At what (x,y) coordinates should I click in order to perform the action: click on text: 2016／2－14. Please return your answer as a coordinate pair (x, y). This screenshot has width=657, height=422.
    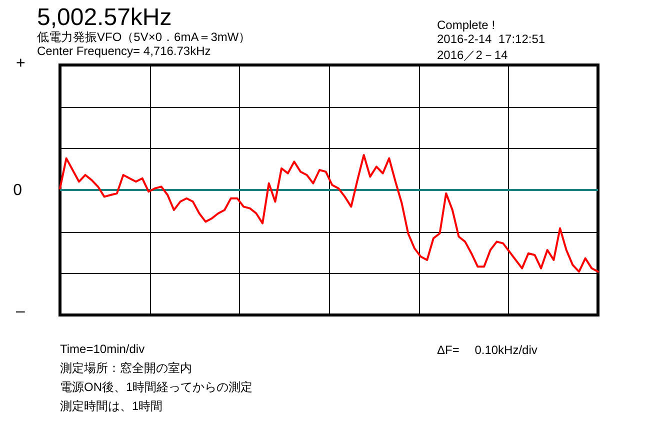
    Looking at the image, I should click on (472, 55).